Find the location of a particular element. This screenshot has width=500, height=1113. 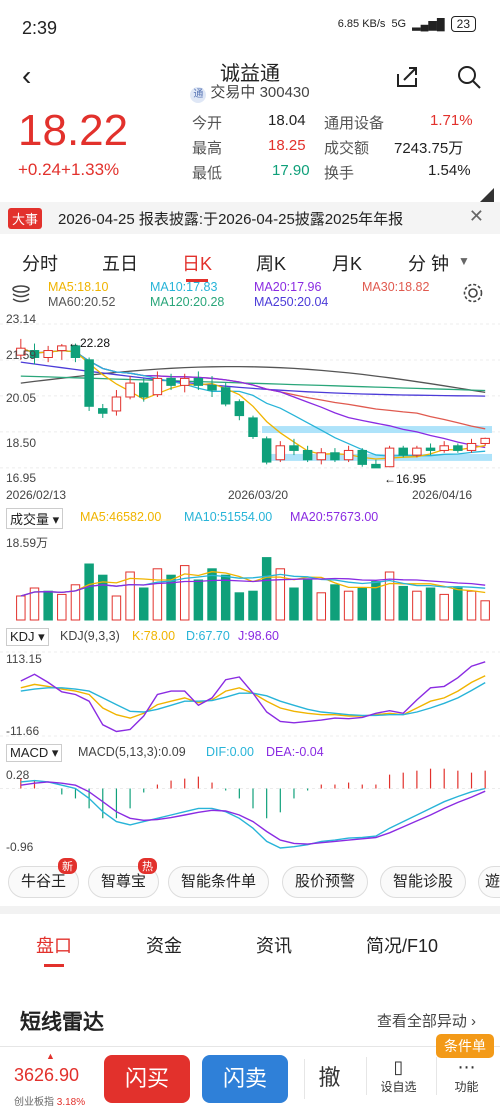

tool-label: 智能诊股 is located at coordinates (423, 881).